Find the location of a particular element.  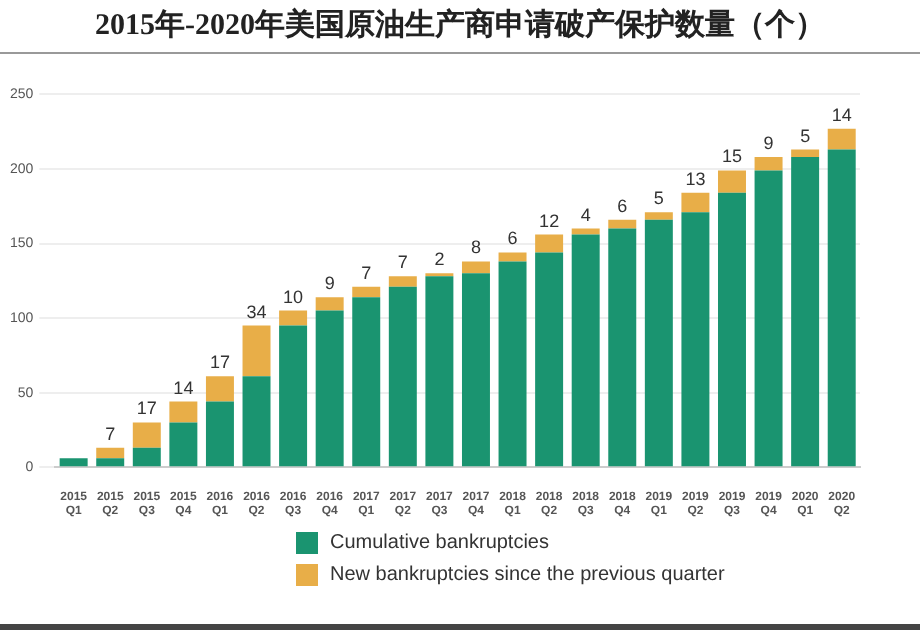

data-label: 15 is located at coordinates (731, 156).